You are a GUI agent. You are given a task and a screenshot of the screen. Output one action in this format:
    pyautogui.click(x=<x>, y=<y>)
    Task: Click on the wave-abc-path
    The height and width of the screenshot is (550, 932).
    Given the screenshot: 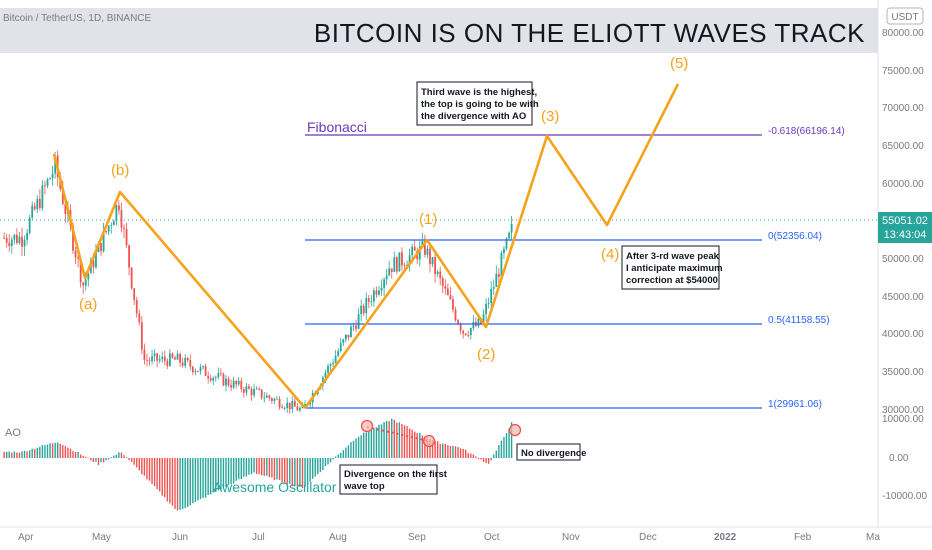 What is the action you would take?
    pyautogui.click(x=179, y=281)
    